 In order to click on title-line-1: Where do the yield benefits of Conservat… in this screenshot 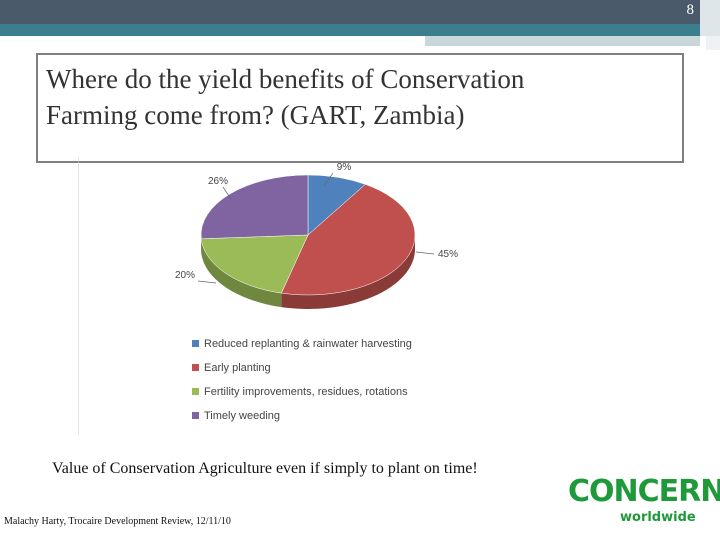, I will do `click(285, 79)`.